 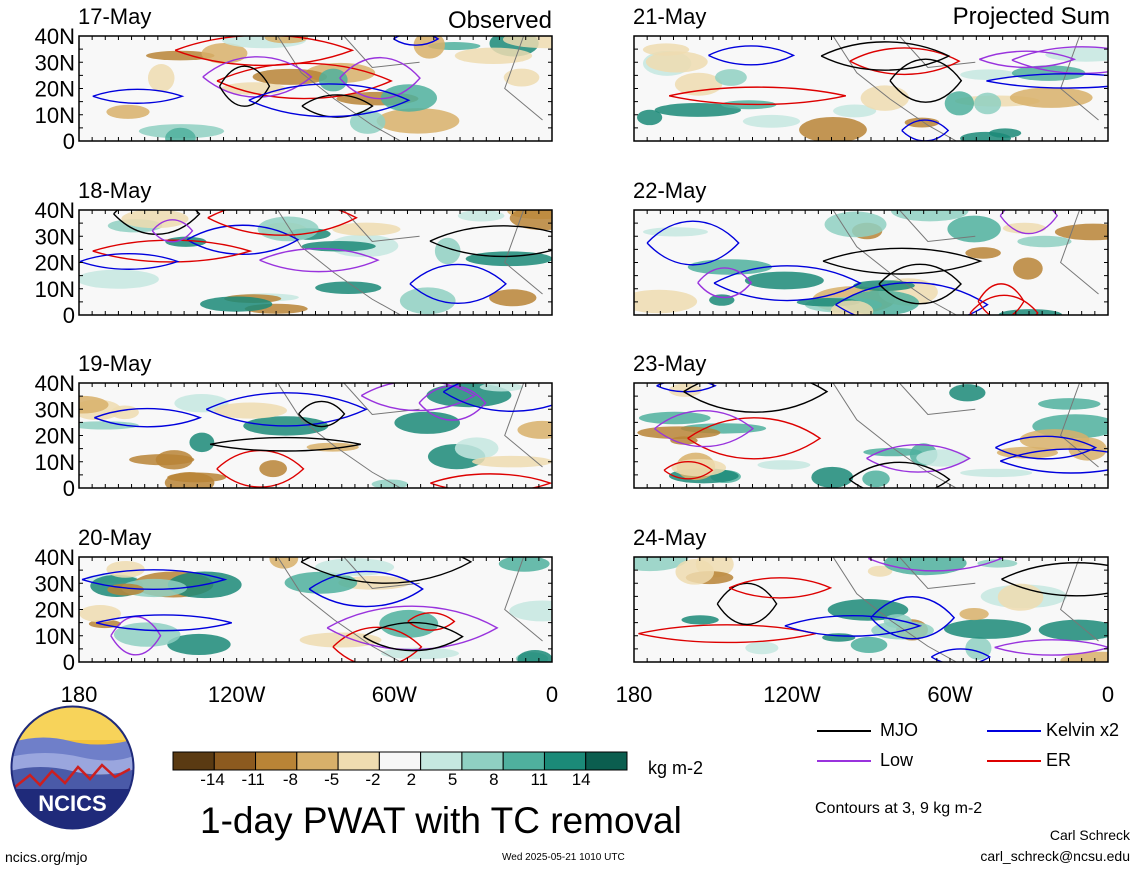 I want to click on map-panel-22-may: 22-May, so click(x=871, y=247).